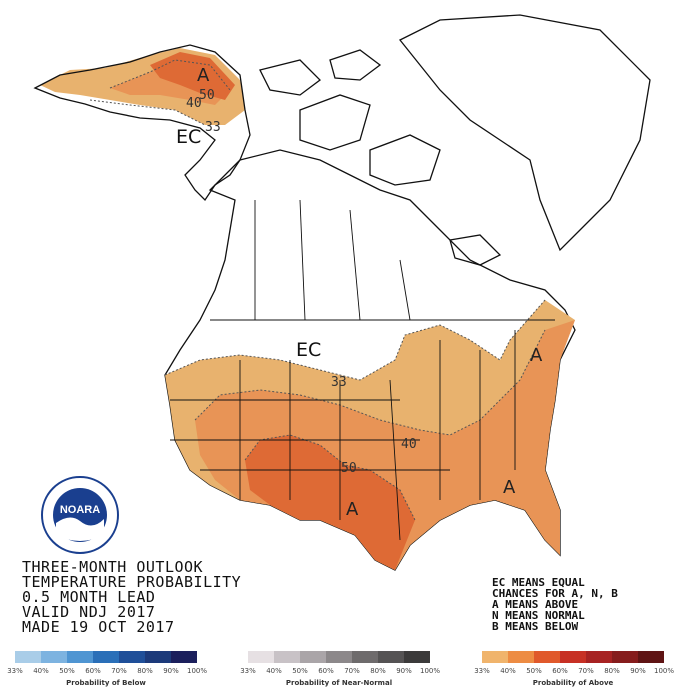  What do you see at coordinates (339, 683) in the screenshot?
I see `colorbar-normal-title: Probability of Near-Normal` at bounding box center [339, 683].